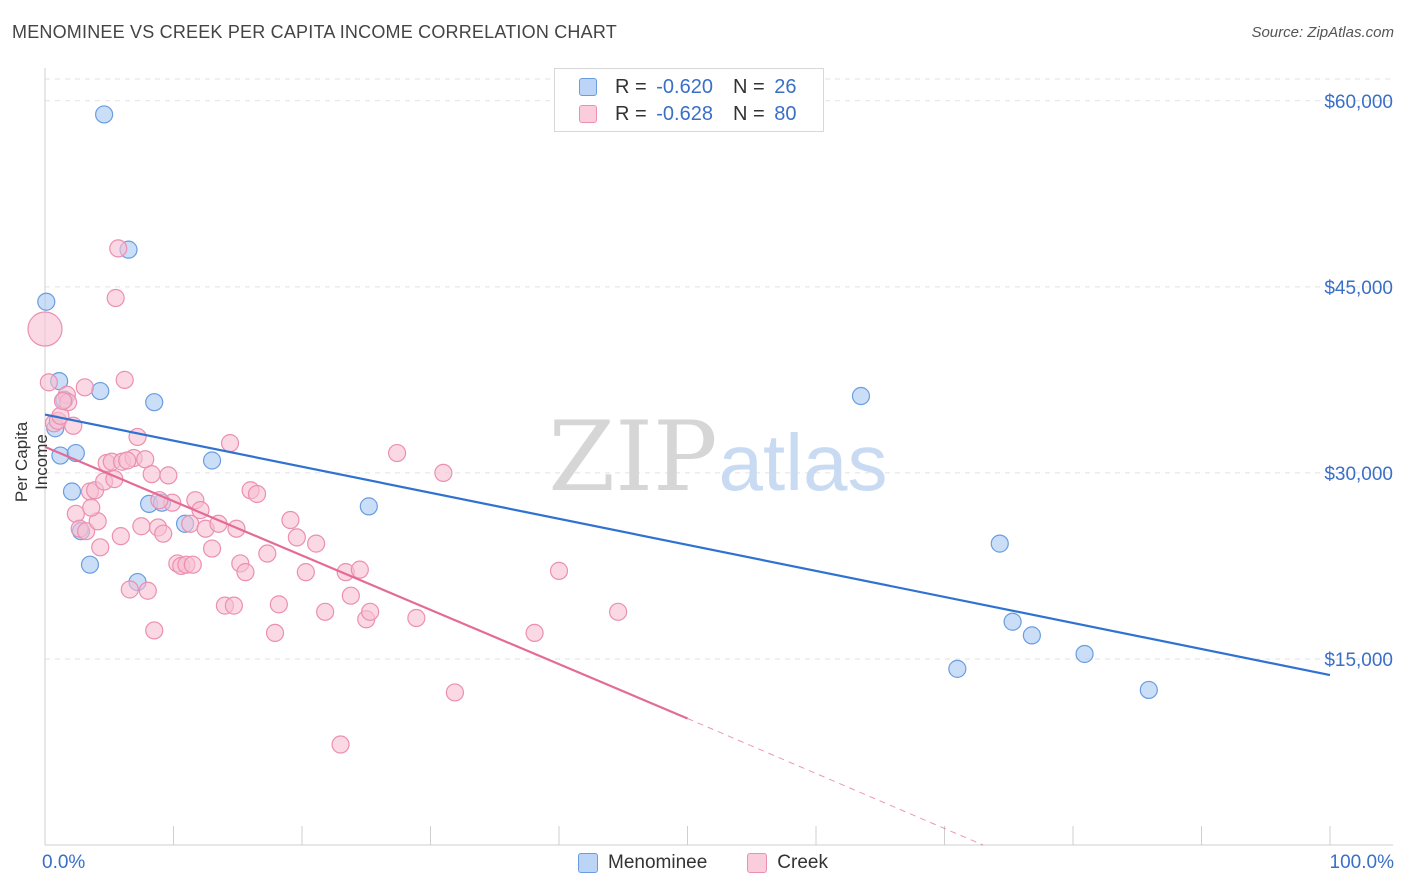 The height and width of the screenshot is (892, 1406). Describe the element at coordinates (785, 86) in the screenshot. I see `legend-n-value-menominee: 26` at that location.